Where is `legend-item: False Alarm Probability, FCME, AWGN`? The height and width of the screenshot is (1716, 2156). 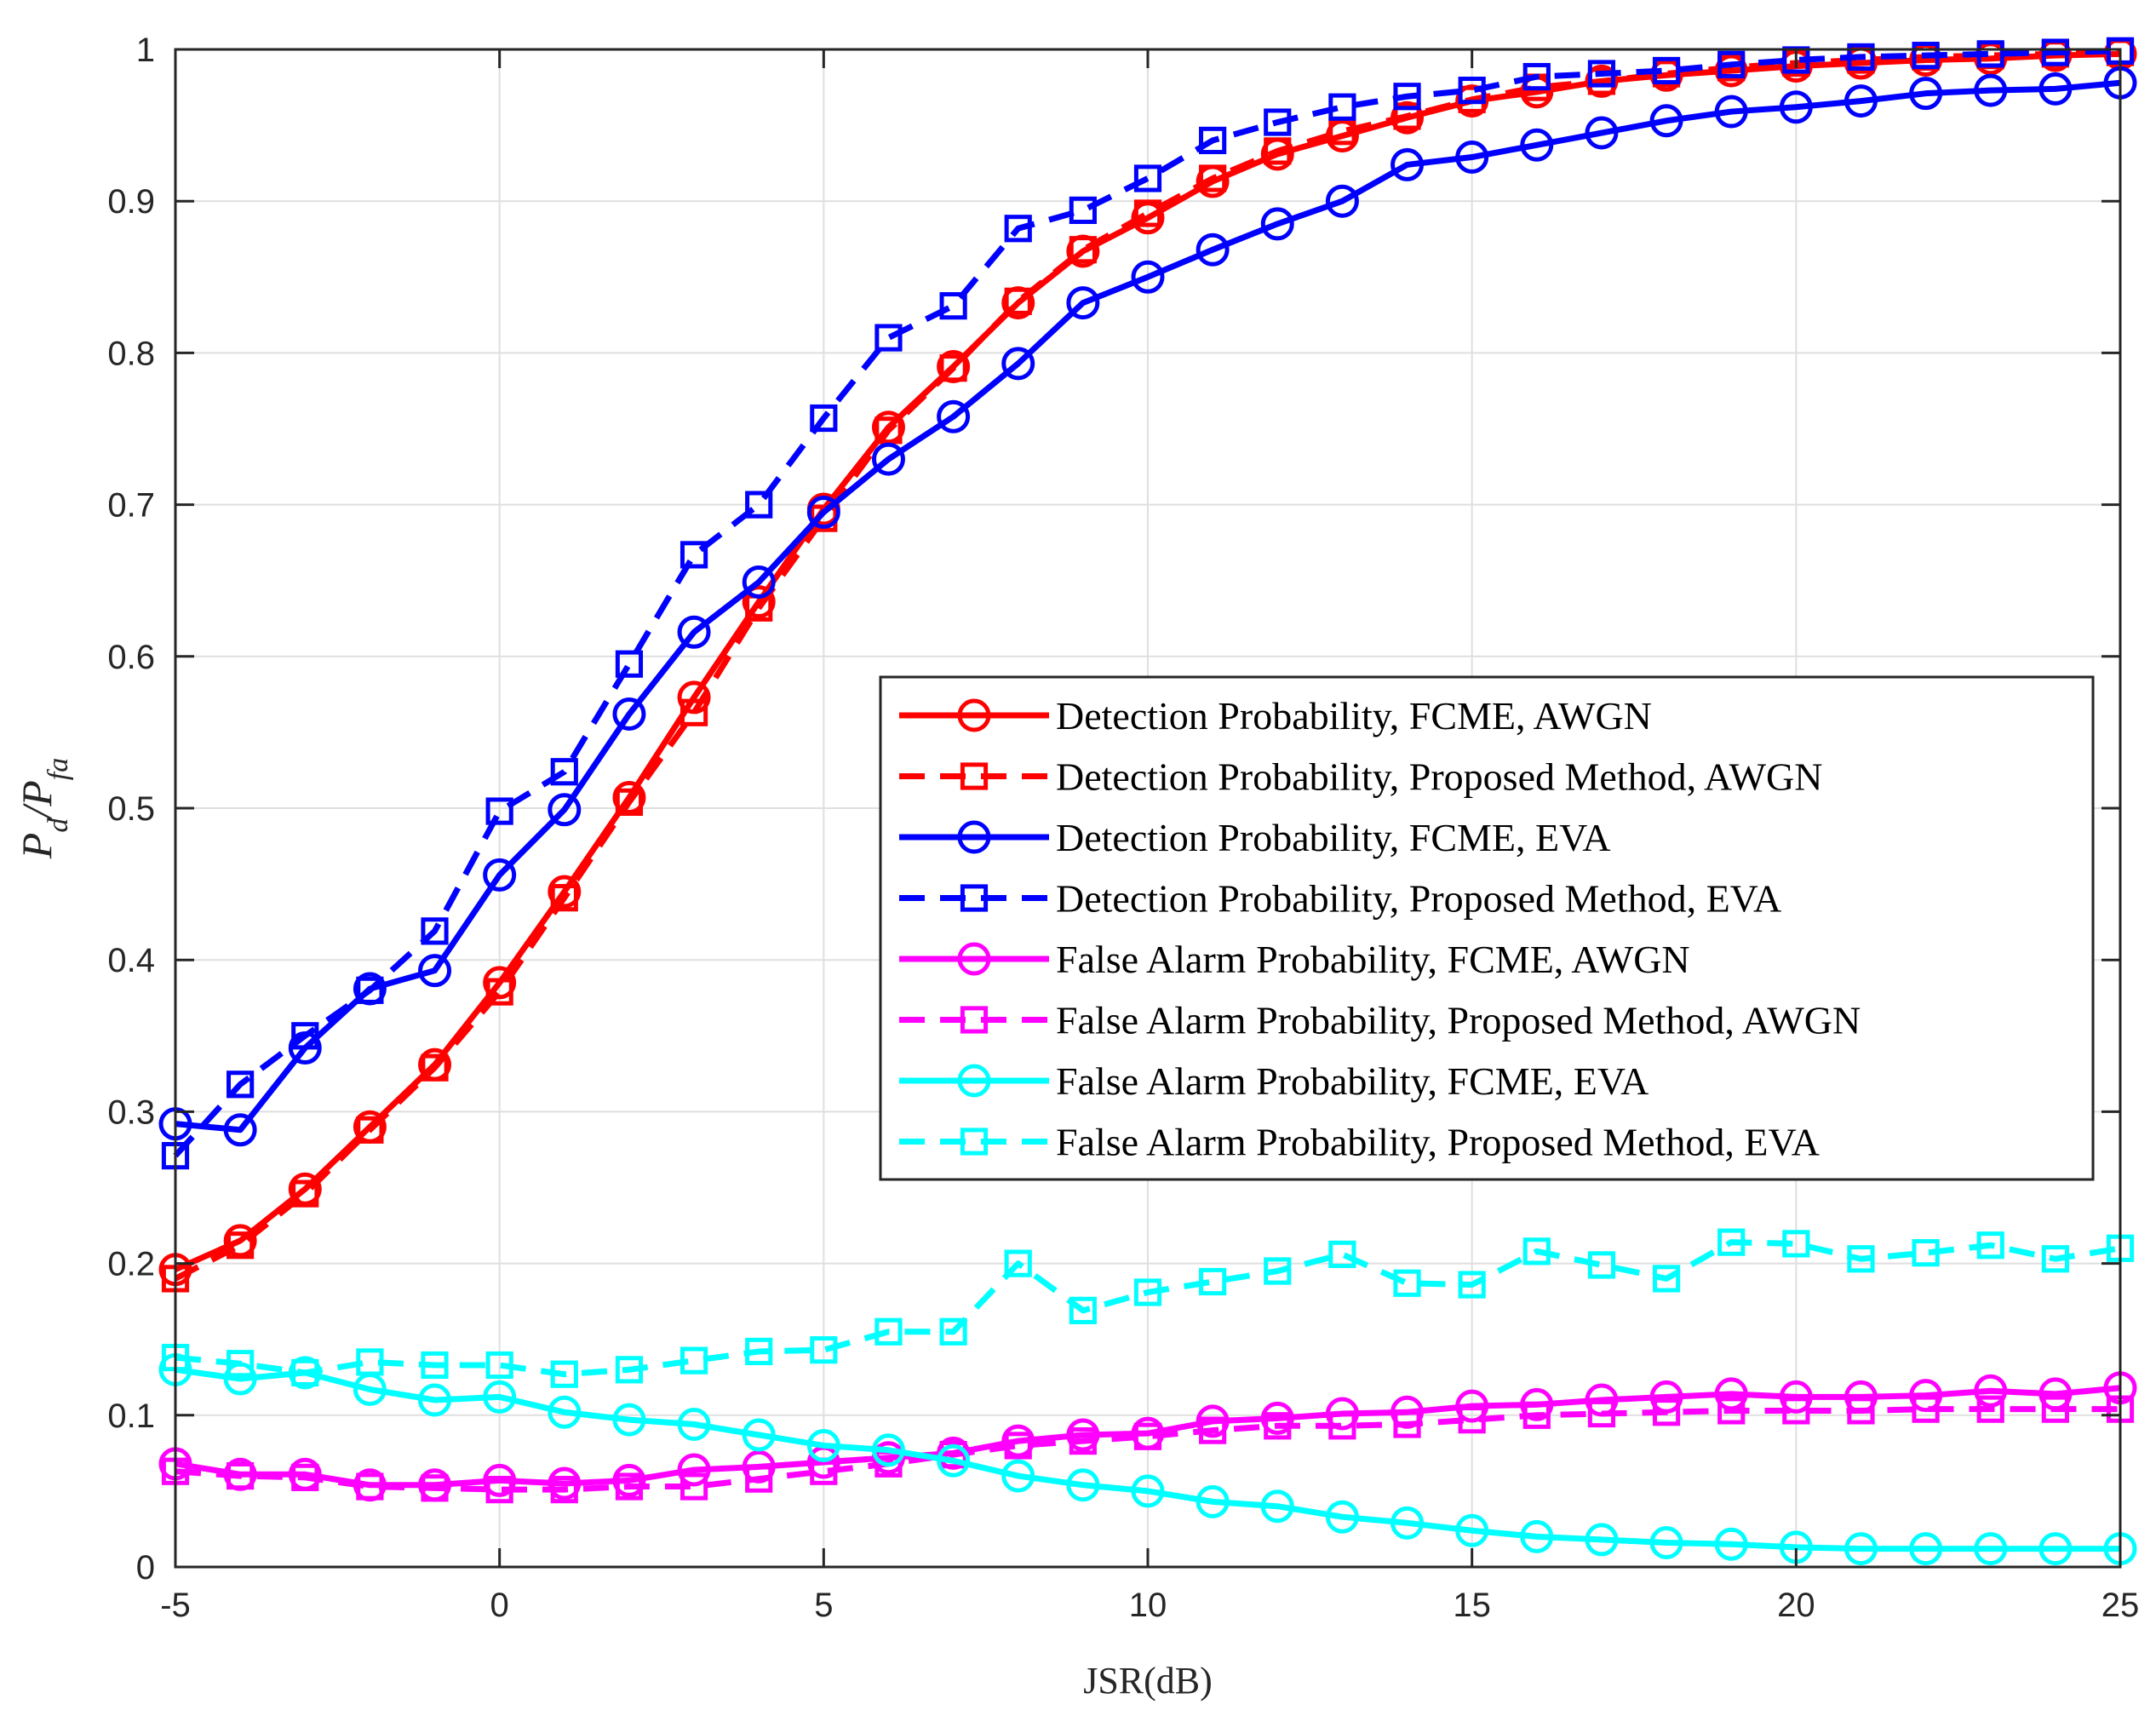 legend-item: False Alarm Probability, FCME, AWGN is located at coordinates (1294, 960).